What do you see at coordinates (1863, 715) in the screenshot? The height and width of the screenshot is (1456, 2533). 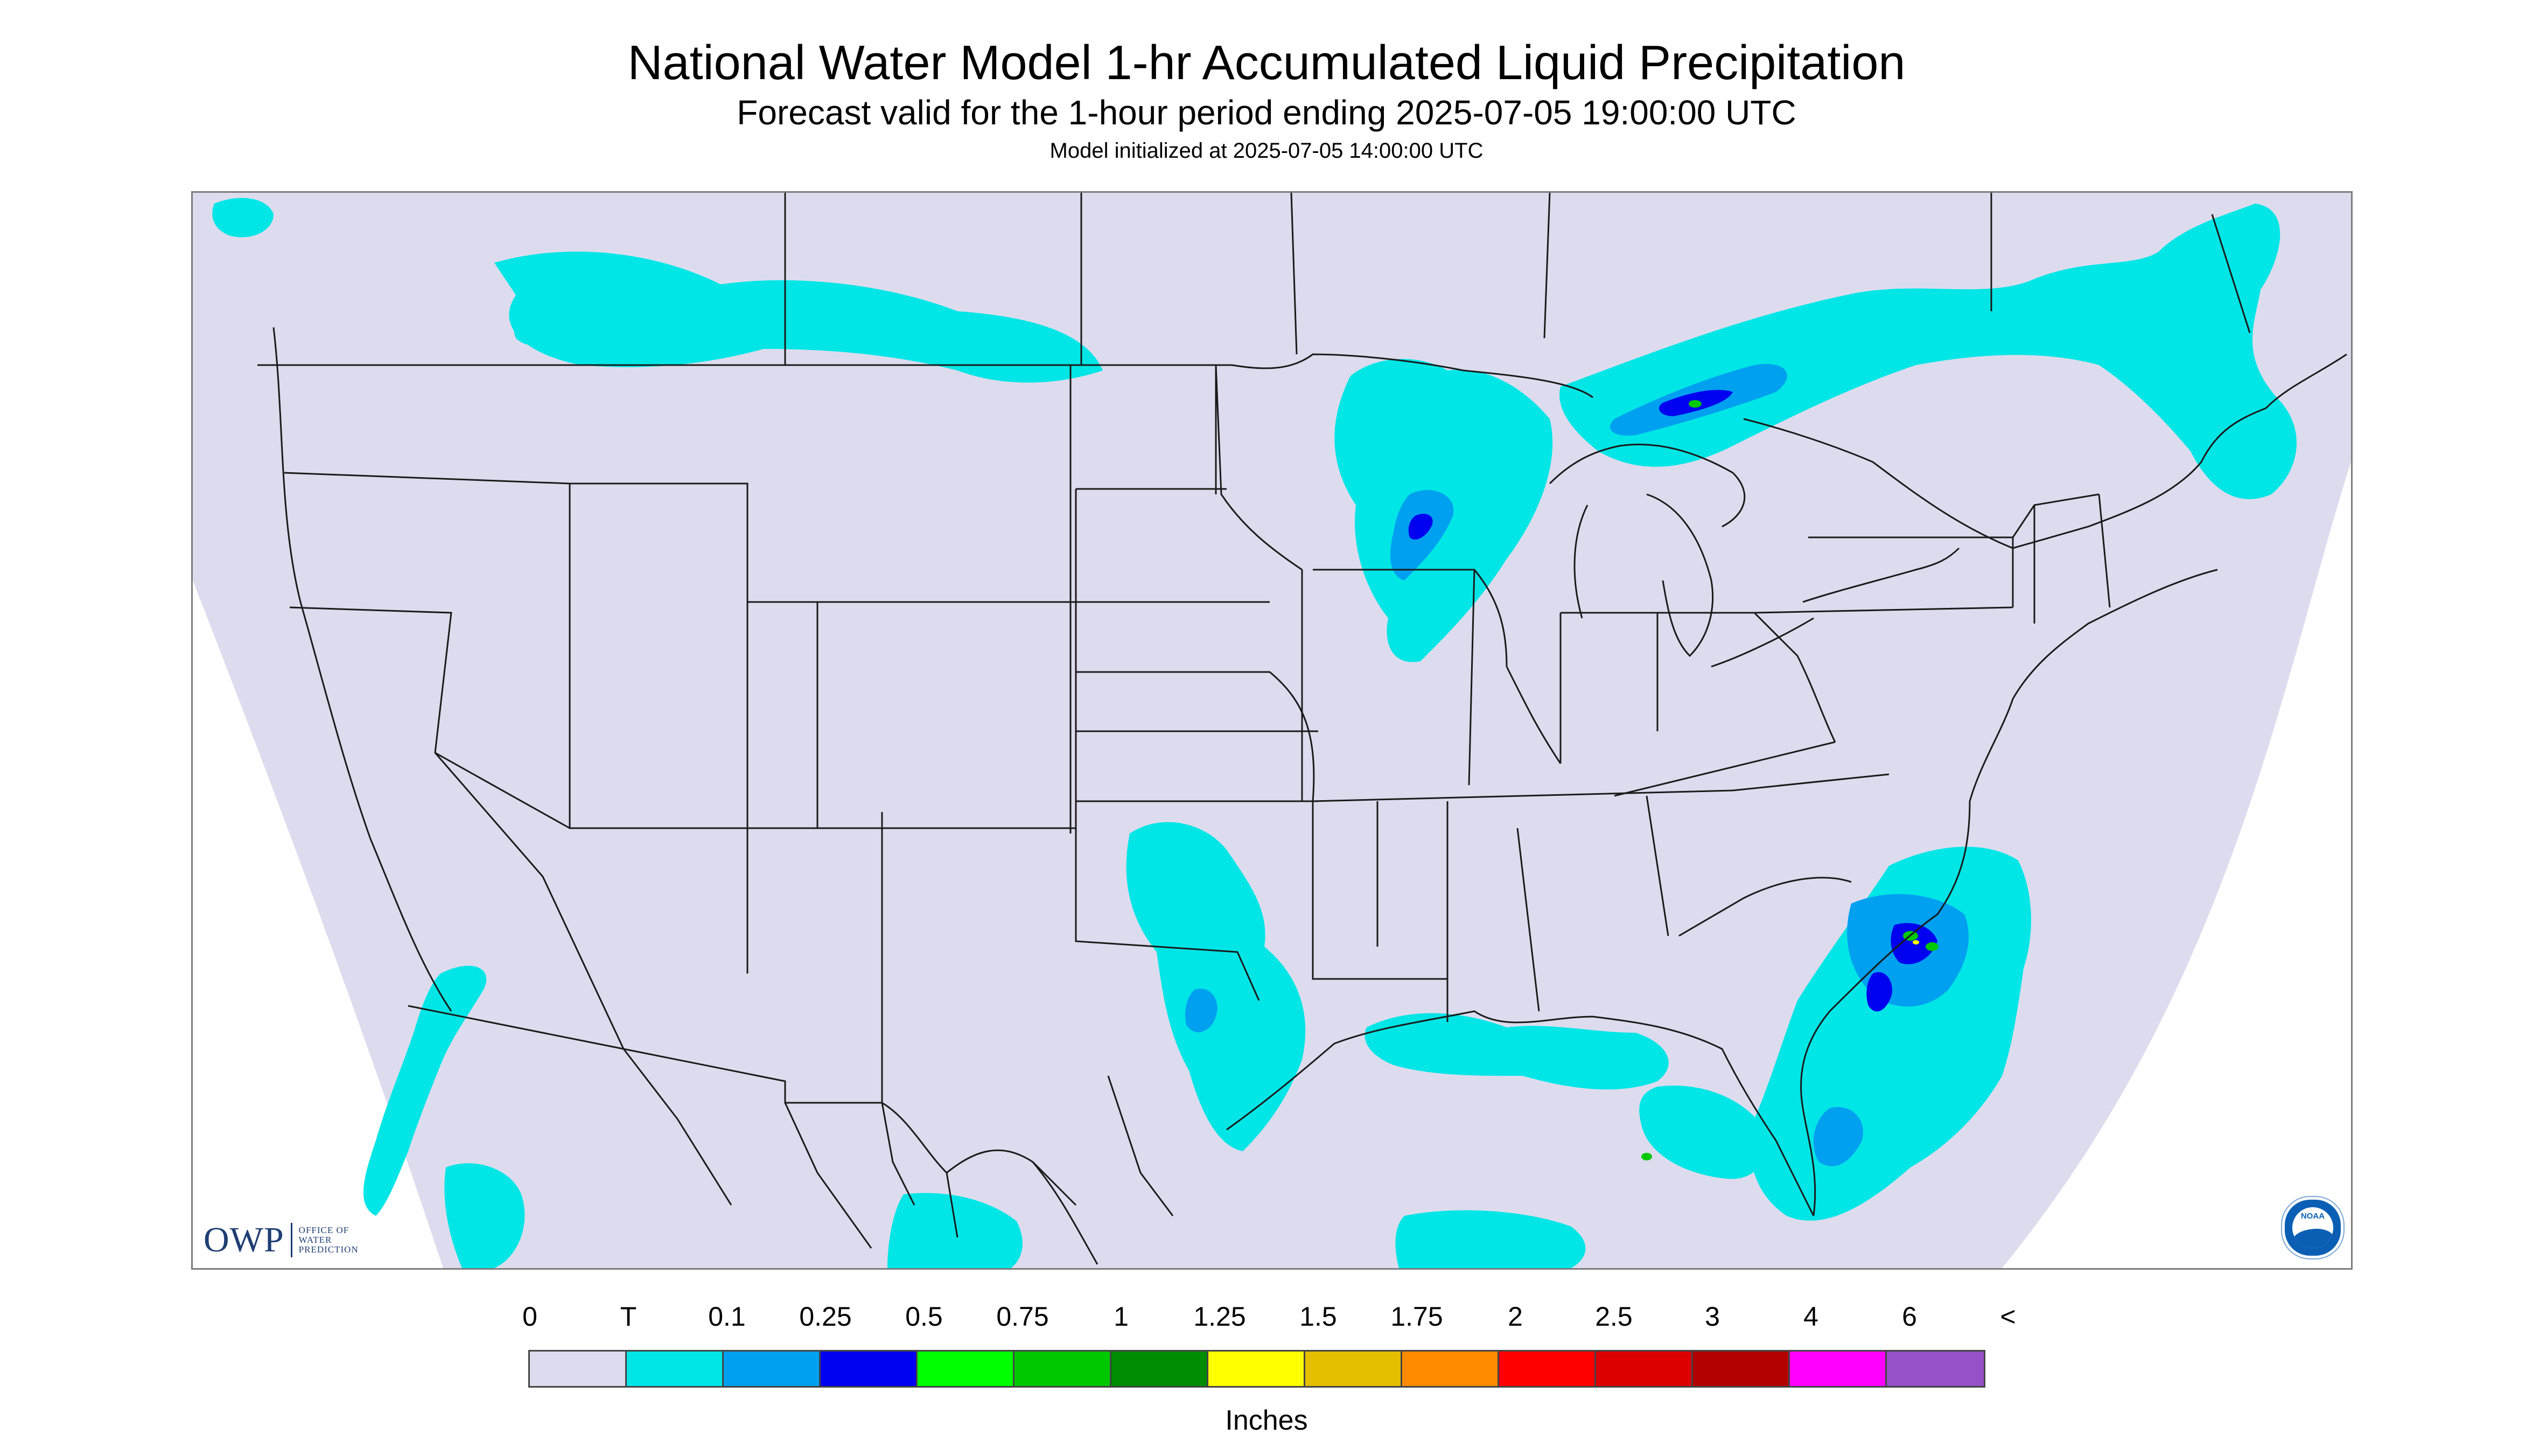 I see `state-lines-east` at bounding box center [1863, 715].